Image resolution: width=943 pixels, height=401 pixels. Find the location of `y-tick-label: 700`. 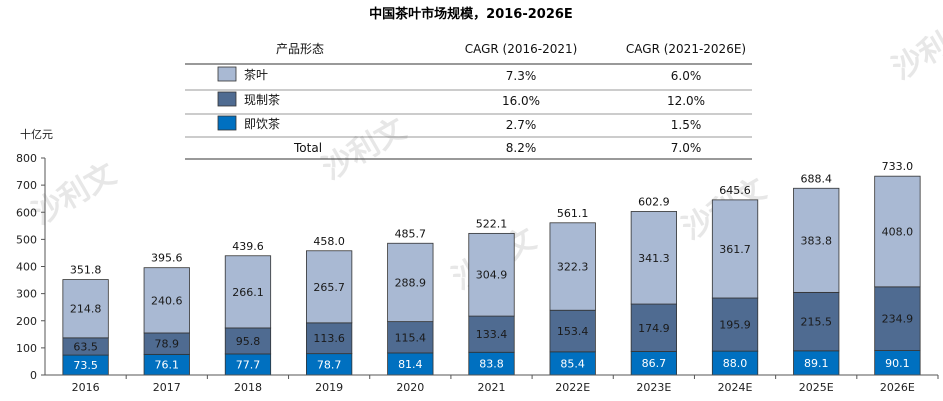

y-tick-label: 700 is located at coordinates (26, 185).